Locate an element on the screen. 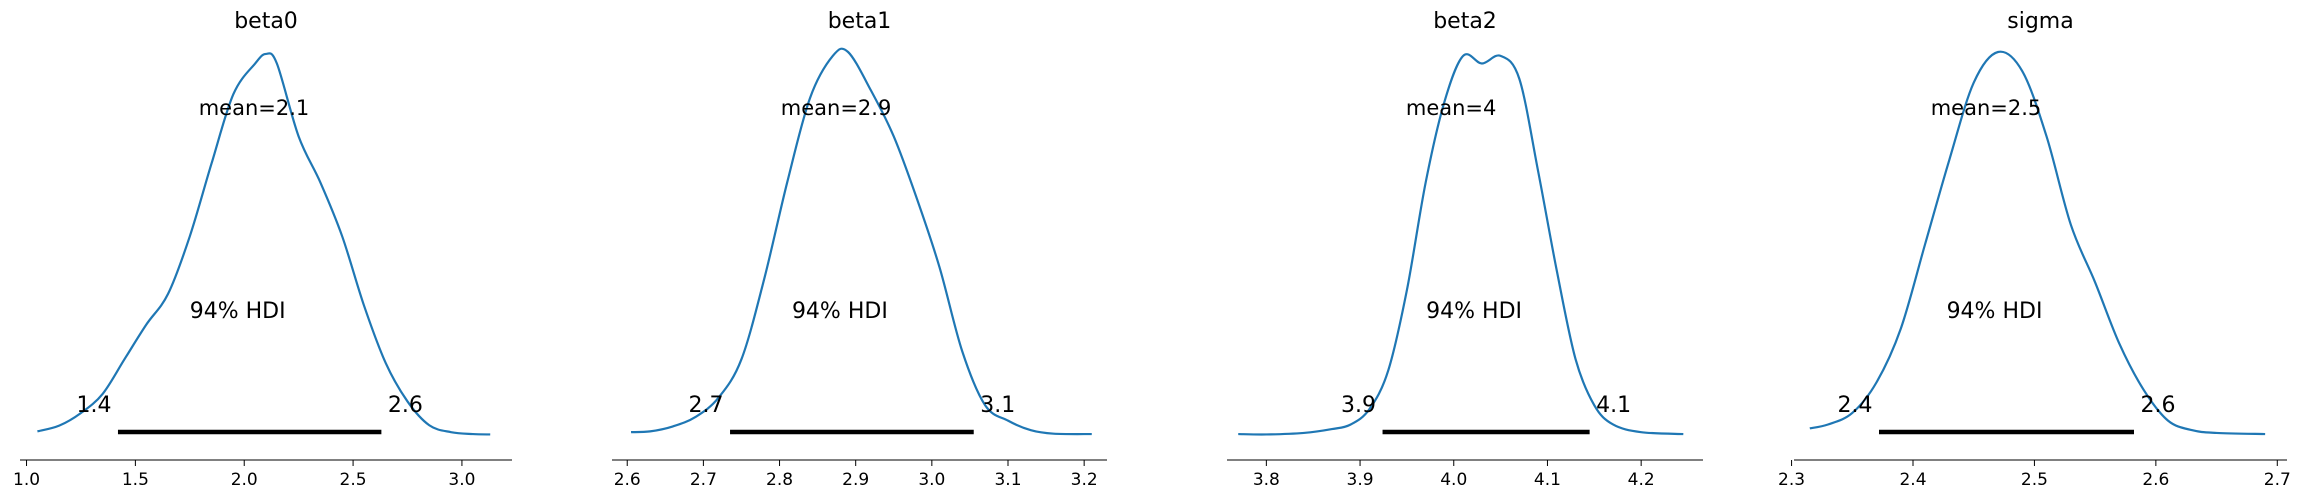  x-tick-label: 2.9 is located at coordinates (855, 480).